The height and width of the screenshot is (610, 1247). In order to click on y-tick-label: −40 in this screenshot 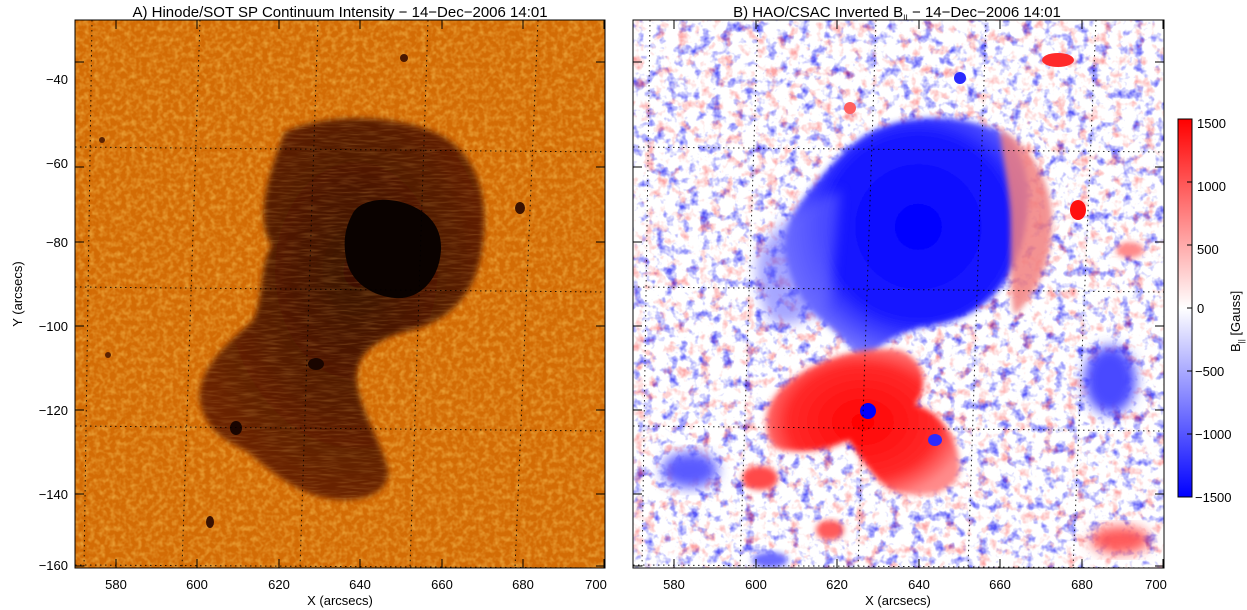, I will do `click(57, 79)`.